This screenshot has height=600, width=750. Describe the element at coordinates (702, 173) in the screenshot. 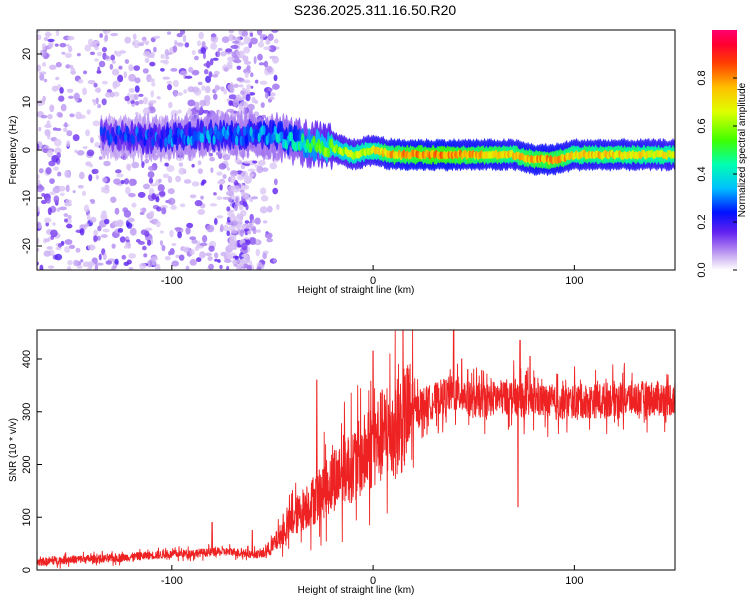

I see `colorbar-tick-label: 0.4` at that location.